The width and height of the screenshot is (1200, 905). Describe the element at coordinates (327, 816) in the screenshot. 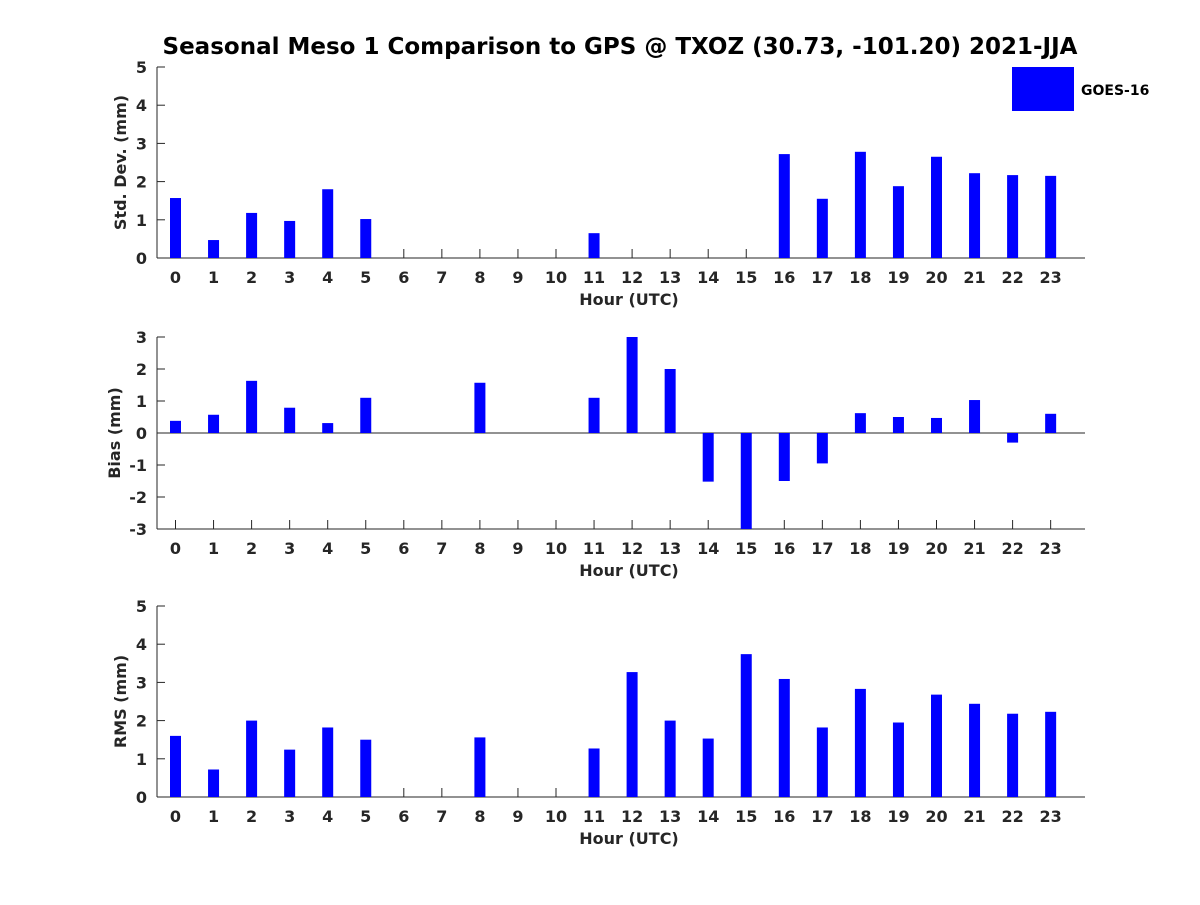

I see `rms-x-tick-label: 4` at that location.